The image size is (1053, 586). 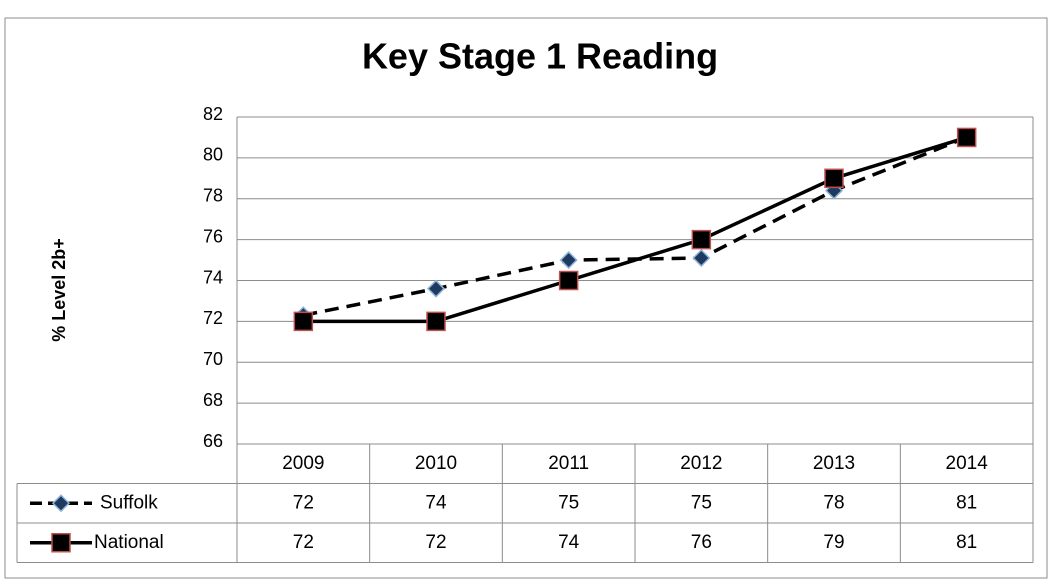 What do you see at coordinates (213, 155) in the screenshot?
I see `y-tick-label: 80` at bounding box center [213, 155].